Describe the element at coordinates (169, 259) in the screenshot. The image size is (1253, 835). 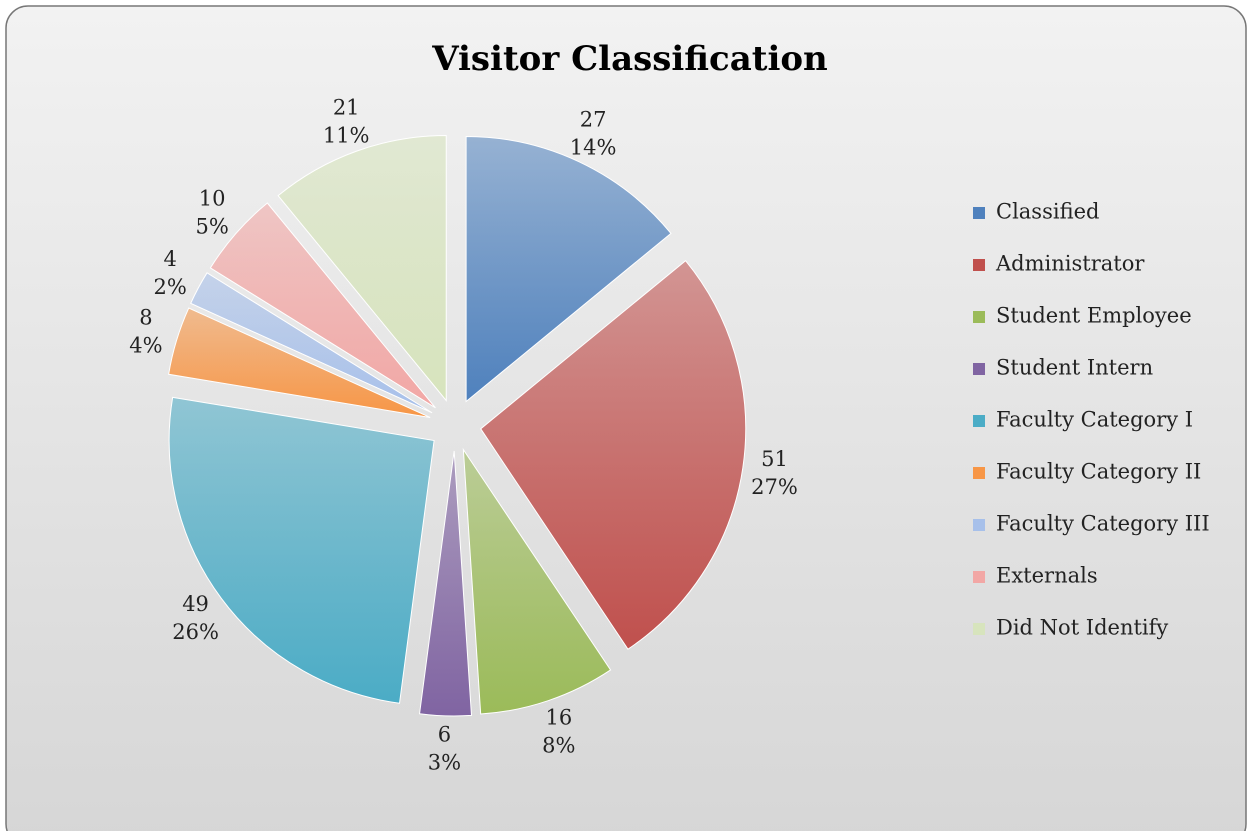
I see `data-label: 4` at that location.